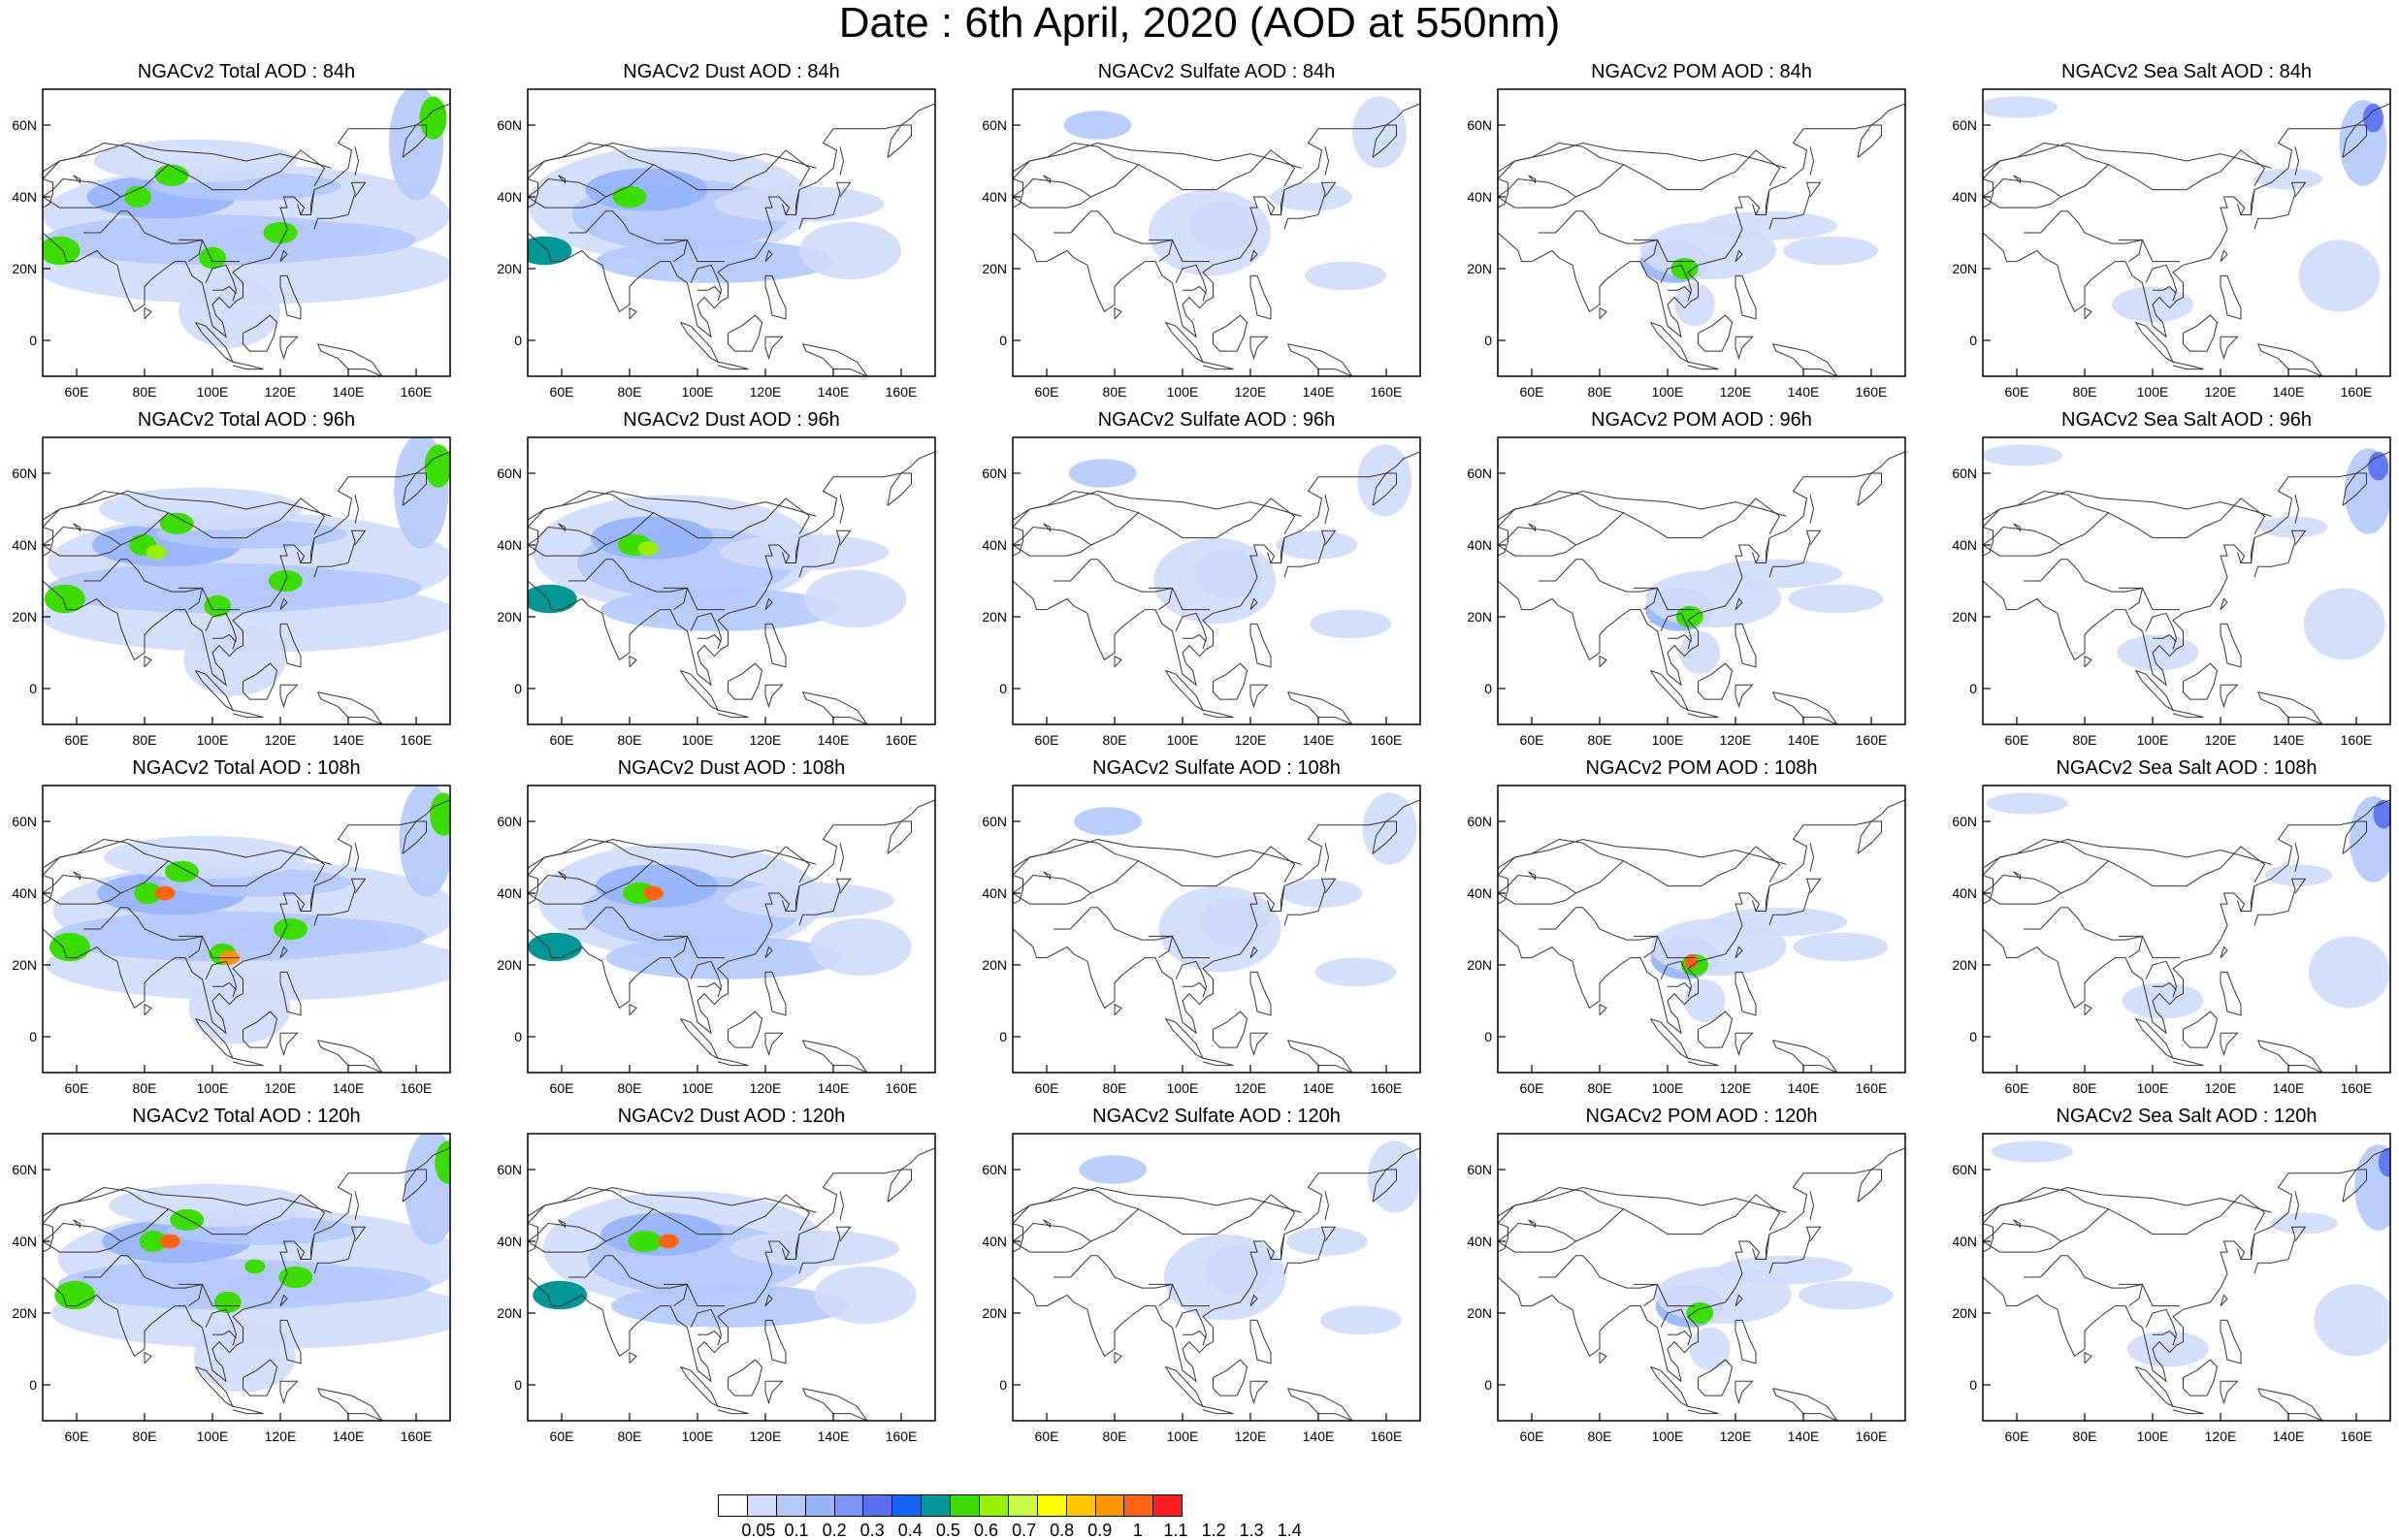  What do you see at coordinates (1217, 420) in the screenshot?
I see `panel-title: NGACv2 Sulfate AOD : 96h` at bounding box center [1217, 420].